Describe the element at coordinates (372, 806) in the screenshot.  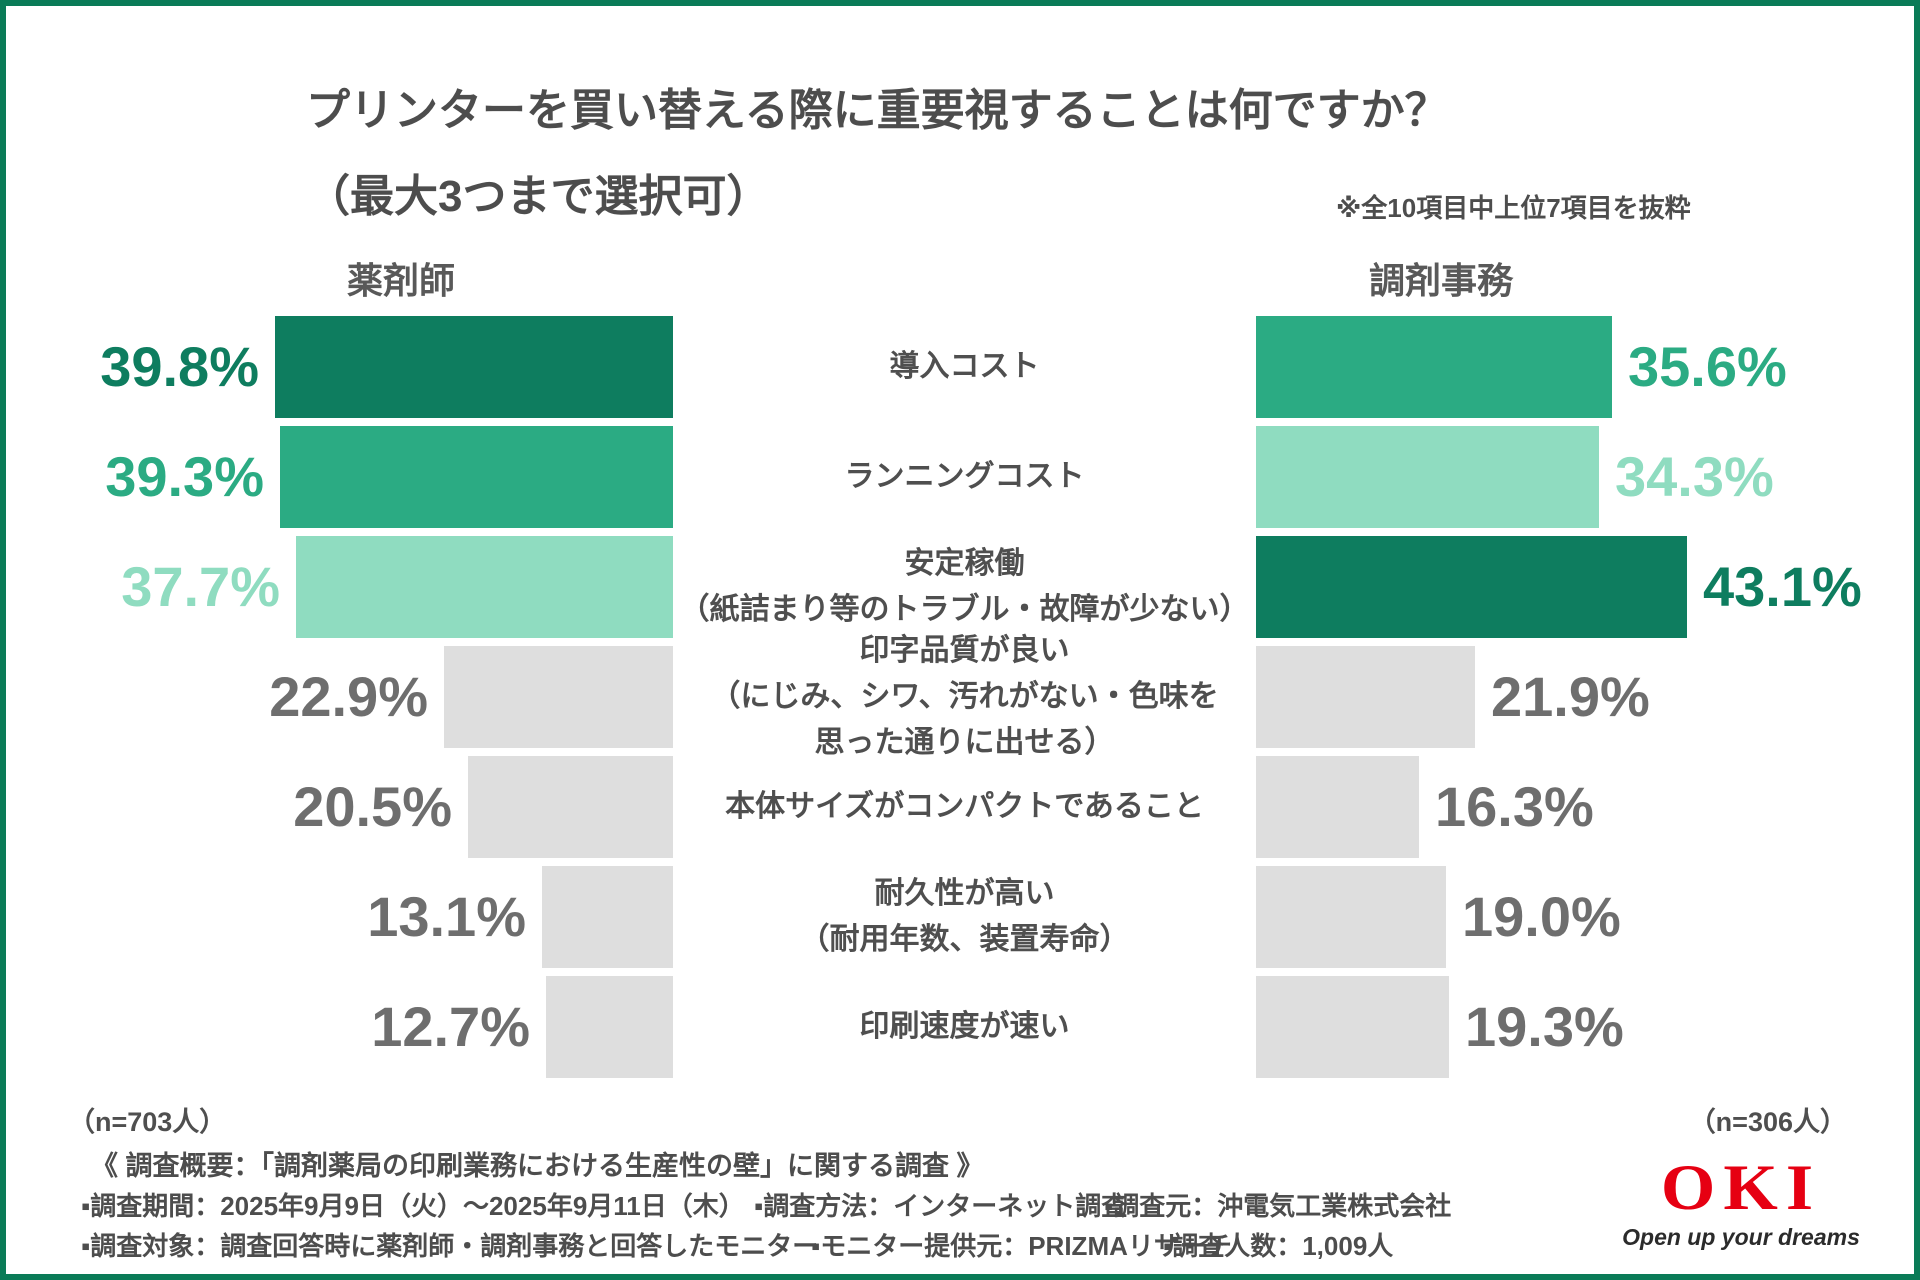
I see `percent-label-left: 20.5%` at that location.